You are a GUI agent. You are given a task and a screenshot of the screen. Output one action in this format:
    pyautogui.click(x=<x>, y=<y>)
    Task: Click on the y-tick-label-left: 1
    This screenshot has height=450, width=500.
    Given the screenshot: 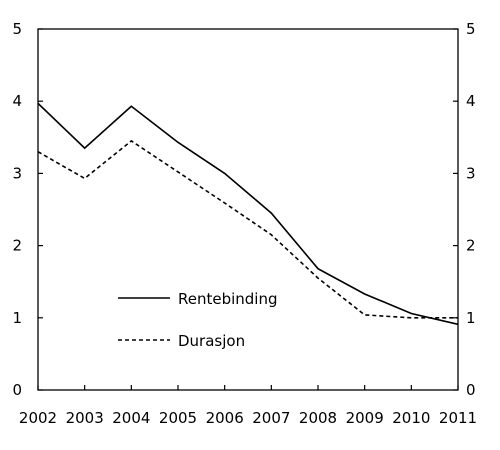 What is the action you would take?
    pyautogui.click(x=17, y=318)
    